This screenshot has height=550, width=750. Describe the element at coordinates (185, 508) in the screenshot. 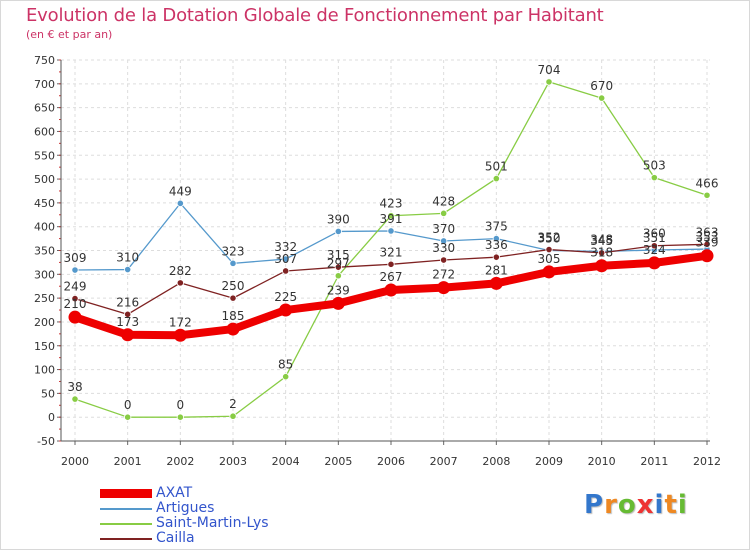

I see `legend-label: Artigues` at that location.